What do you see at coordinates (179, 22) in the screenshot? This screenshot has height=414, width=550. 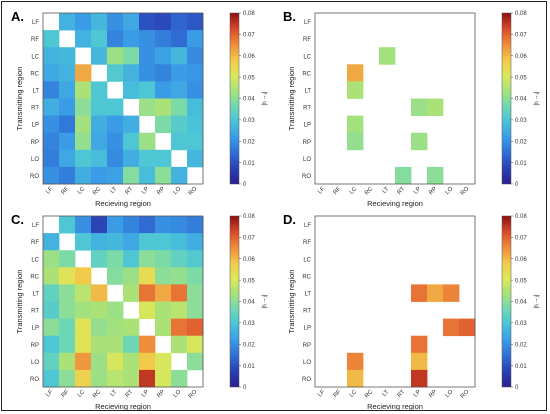 I see `cell-LF-LO` at bounding box center [179, 22].